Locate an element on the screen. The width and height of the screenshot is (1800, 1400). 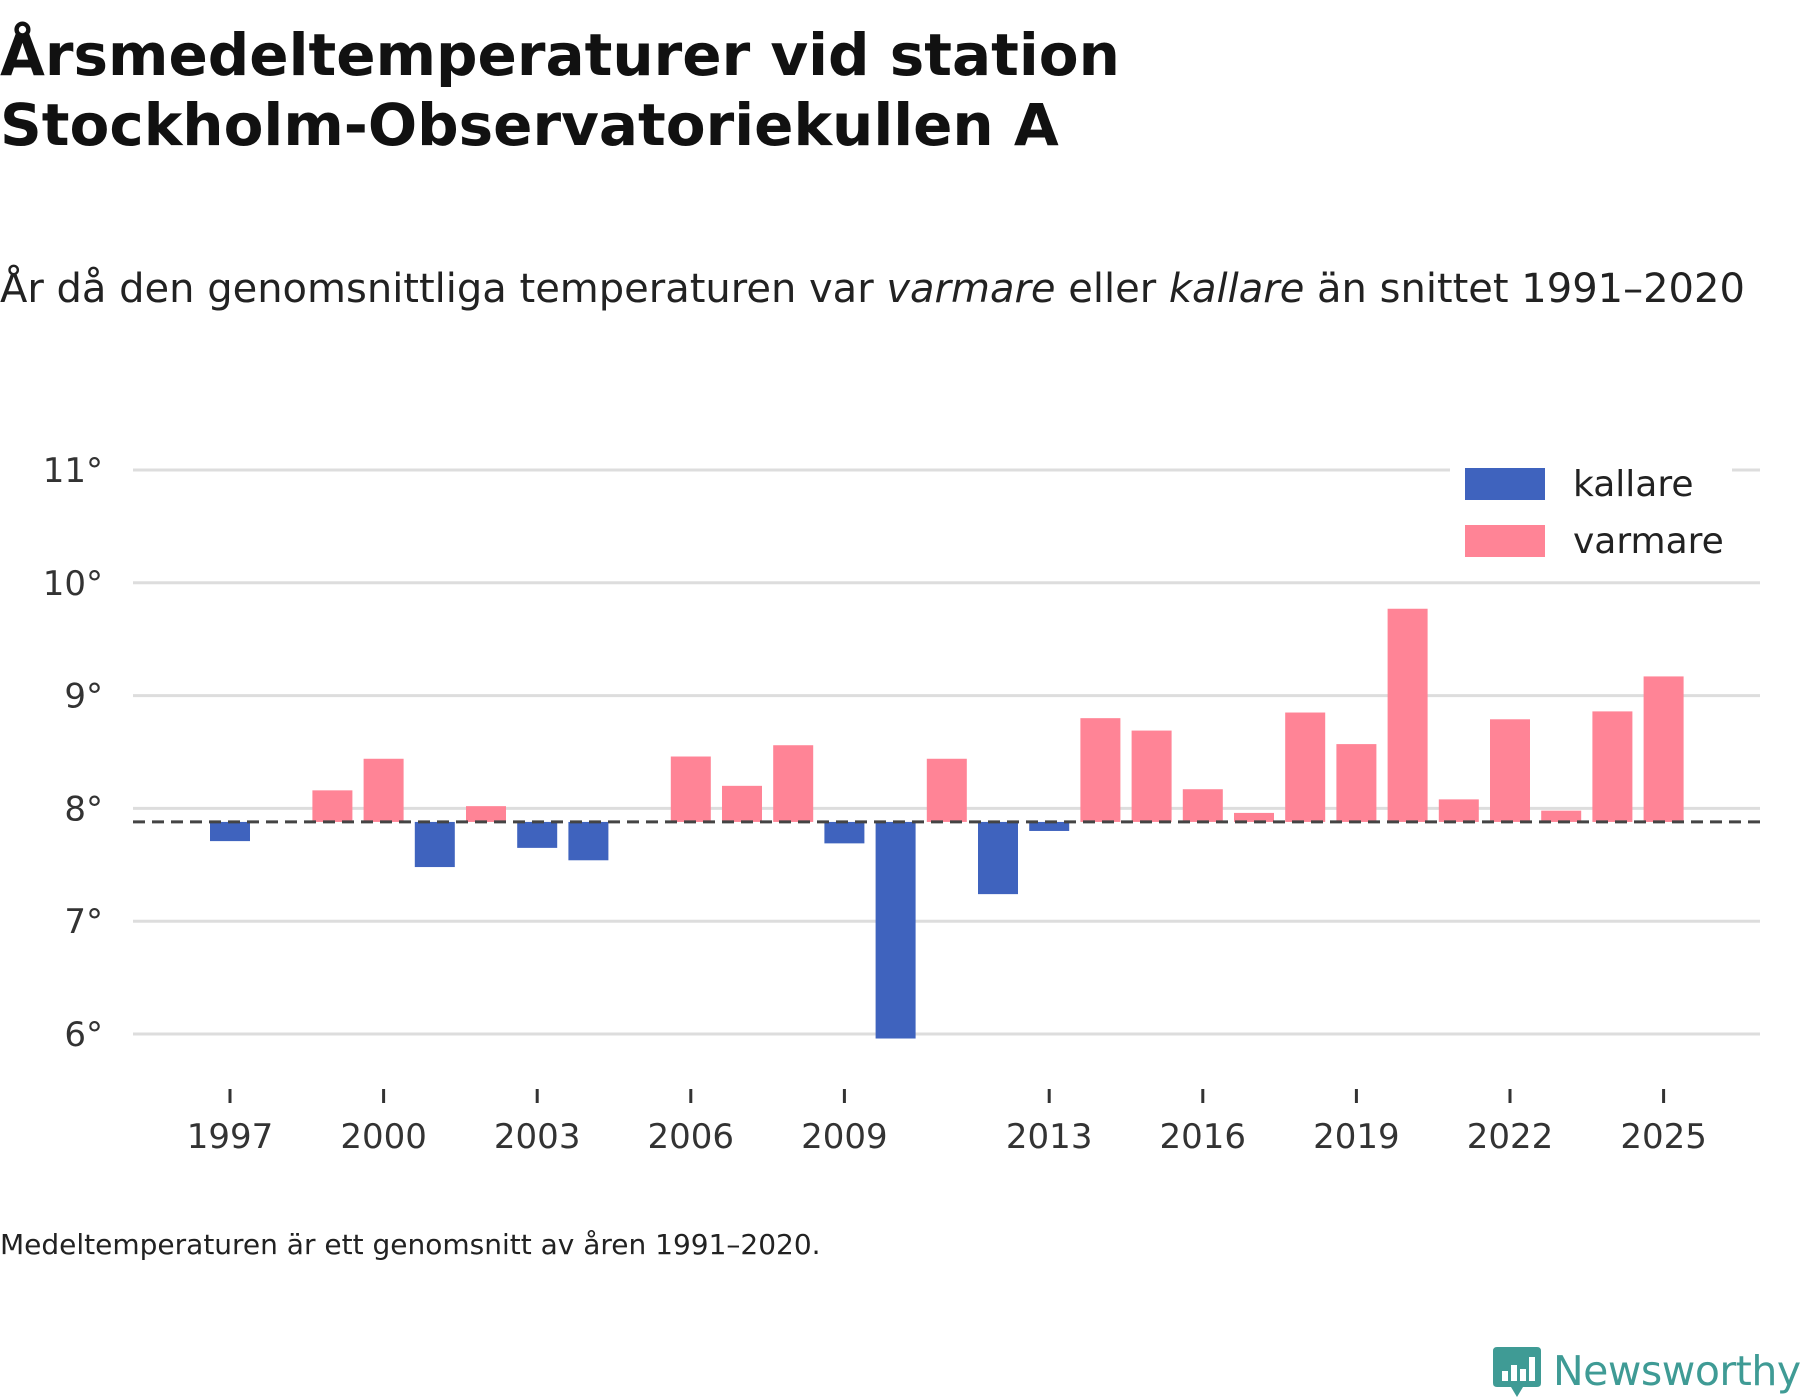
bar-2003 is located at coordinates (537, 834).